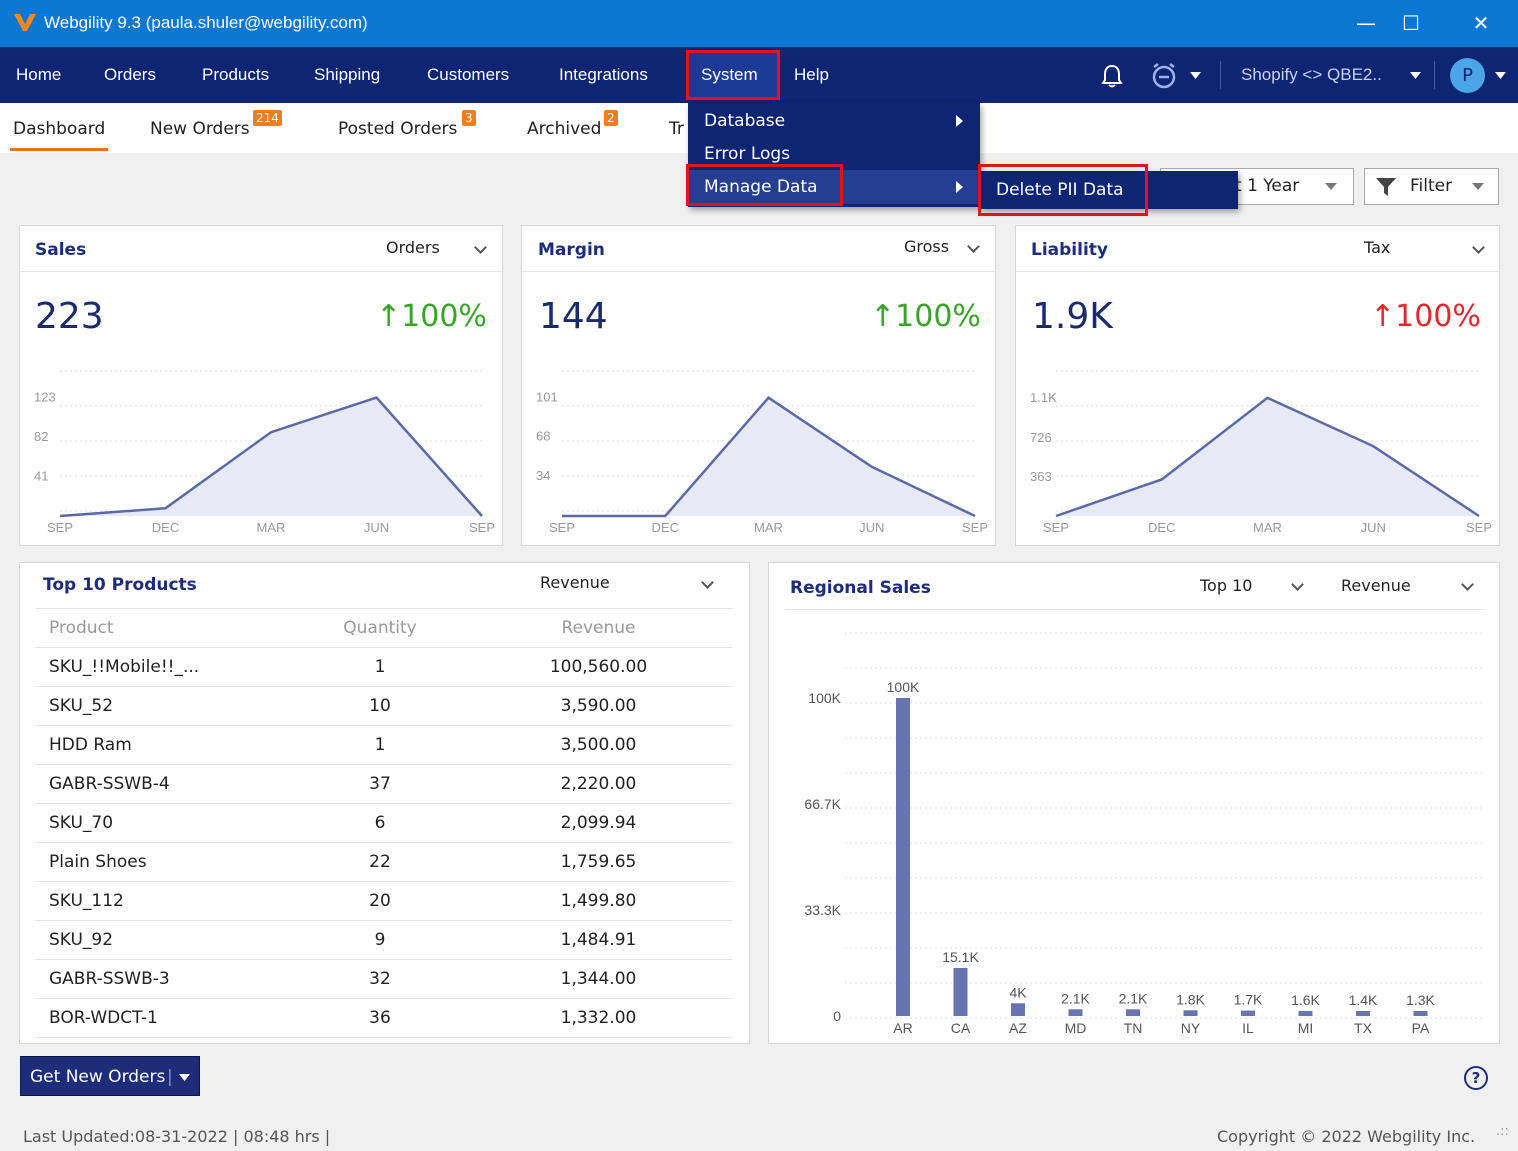  I want to click on menu-customers: Customers, so click(468, 74).